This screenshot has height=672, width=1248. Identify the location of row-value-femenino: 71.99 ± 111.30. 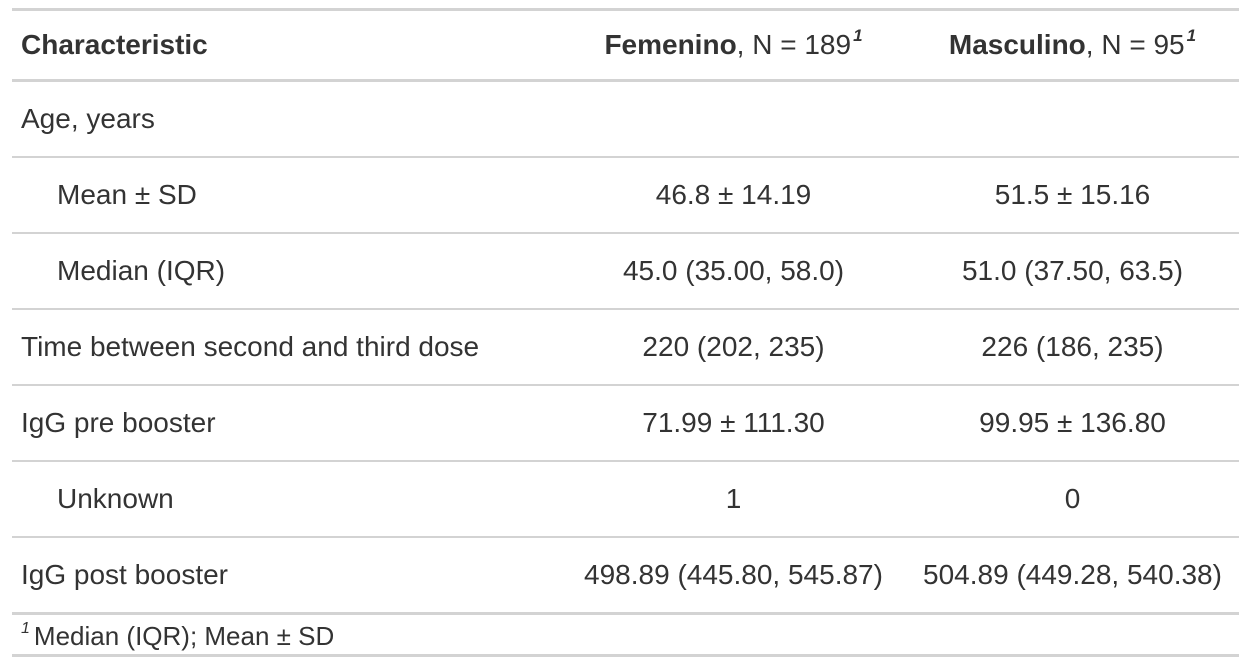
(733, 422).